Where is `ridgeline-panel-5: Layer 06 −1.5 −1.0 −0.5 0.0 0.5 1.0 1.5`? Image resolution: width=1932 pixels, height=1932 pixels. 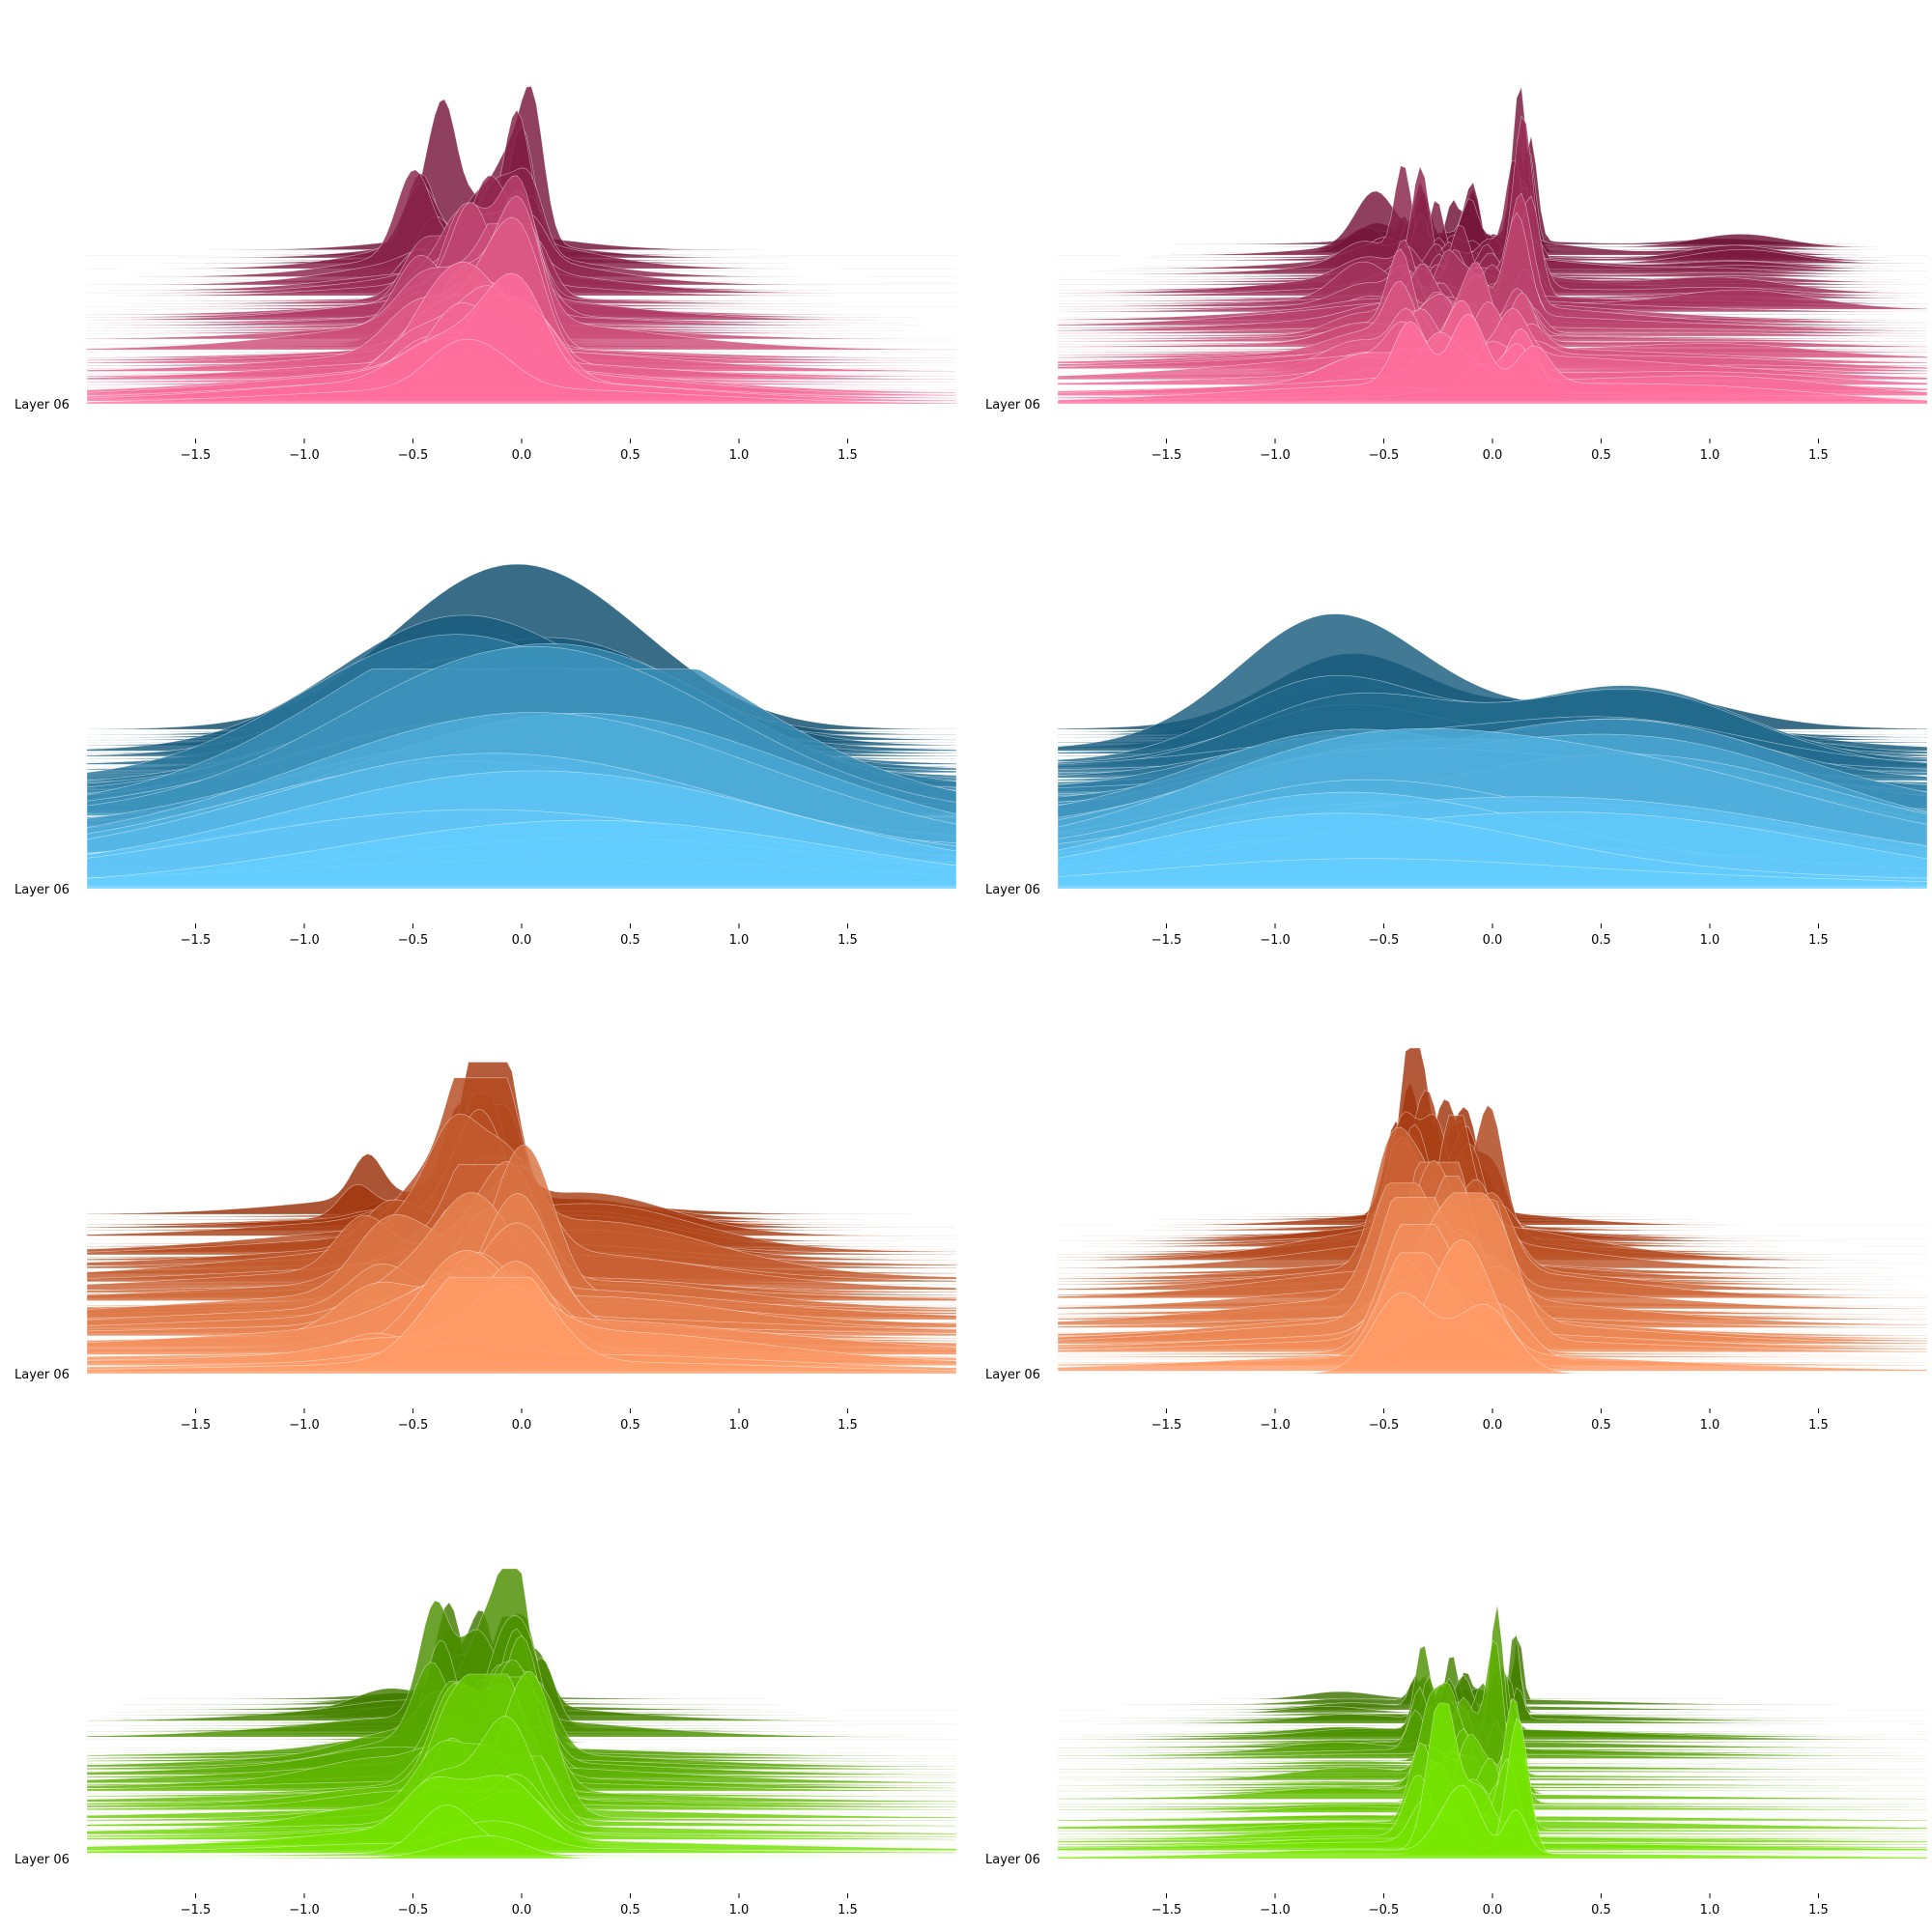
ridgeline-panel-5: Layer 06 −1.5 −1.0 −0.5 0.0 0.5 1.0 1.5 is located at coordinates (485, 1247).